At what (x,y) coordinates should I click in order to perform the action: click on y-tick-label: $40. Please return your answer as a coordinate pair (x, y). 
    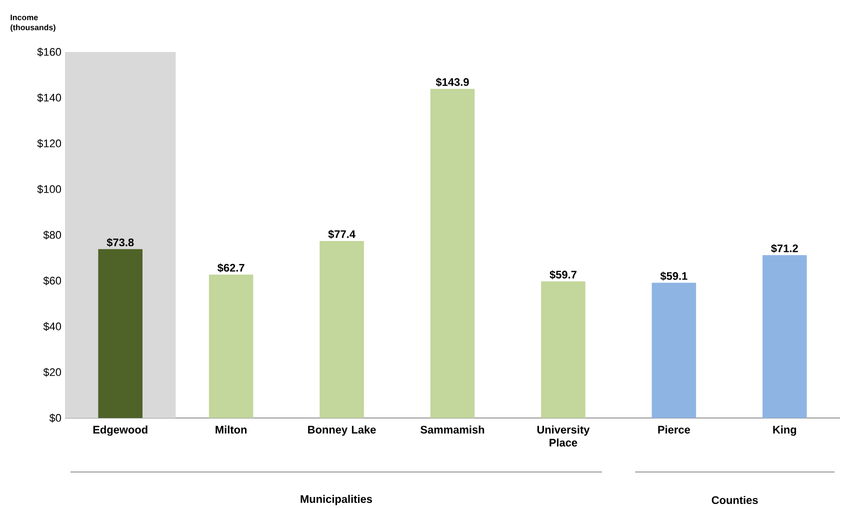
    Looking at the image, I should click on (52, 326).